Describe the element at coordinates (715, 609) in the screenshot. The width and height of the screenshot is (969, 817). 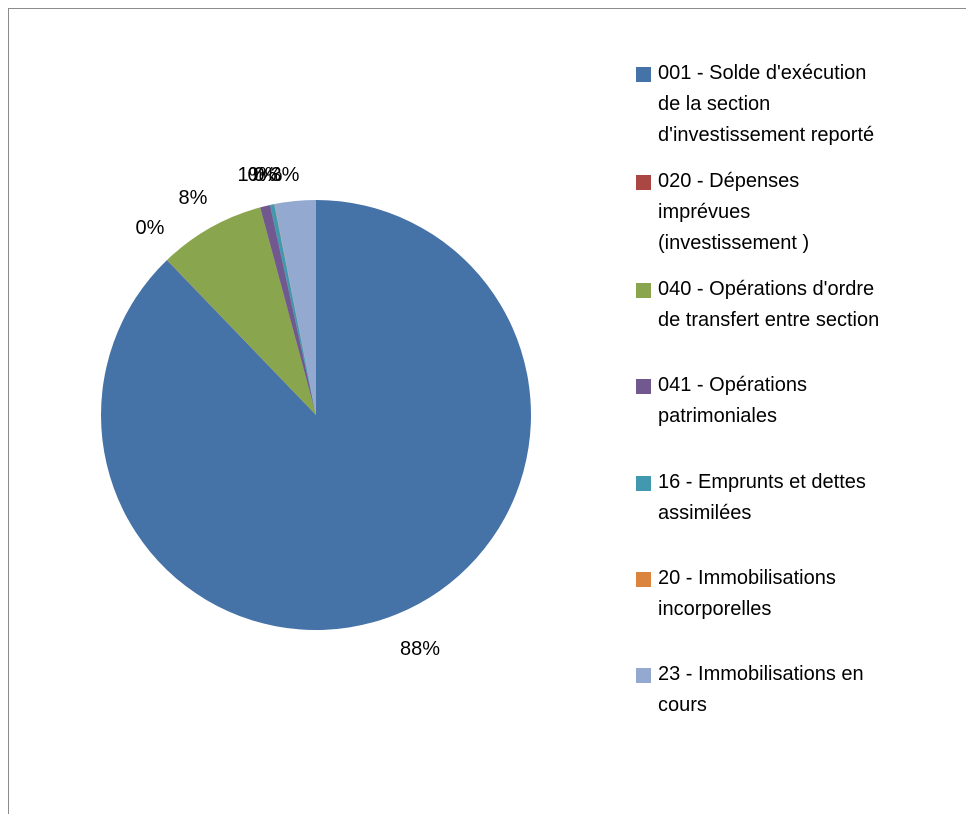
I see `legend-label-line: incorporelles` at that location.